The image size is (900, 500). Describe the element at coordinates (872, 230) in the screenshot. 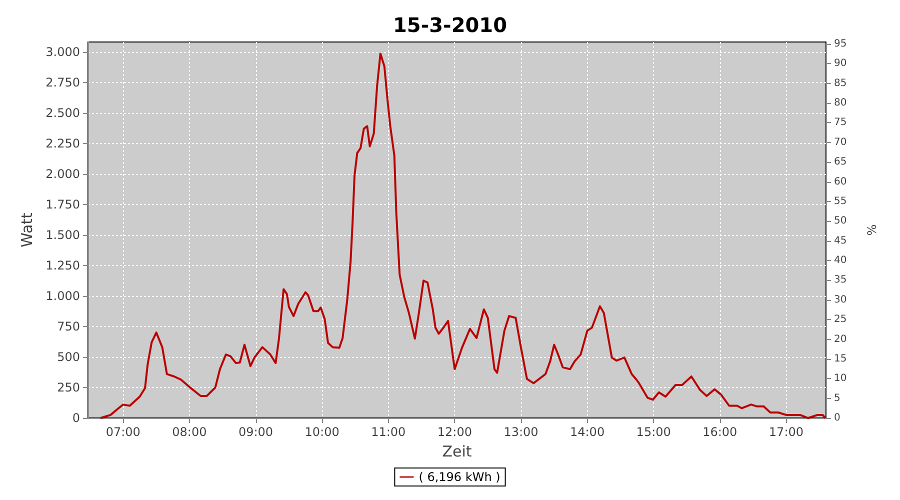

I see `y2-axis-title: %` at that location.